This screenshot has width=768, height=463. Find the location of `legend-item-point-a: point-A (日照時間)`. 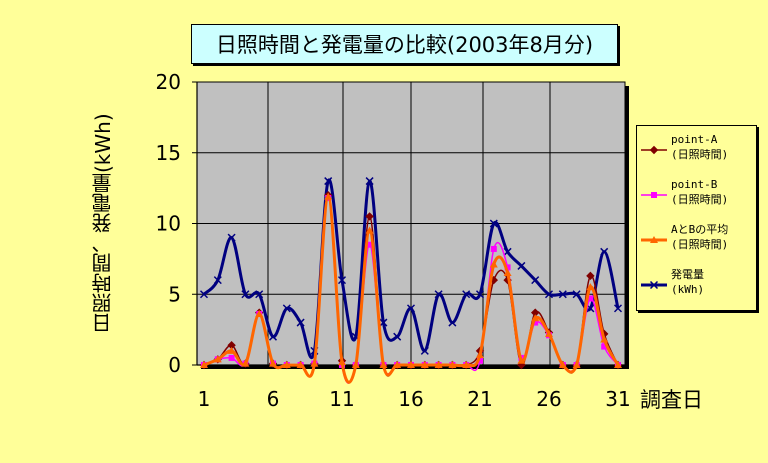

legend-item-point-a: point-A (日照時間) is located at coordinates (696, 150).